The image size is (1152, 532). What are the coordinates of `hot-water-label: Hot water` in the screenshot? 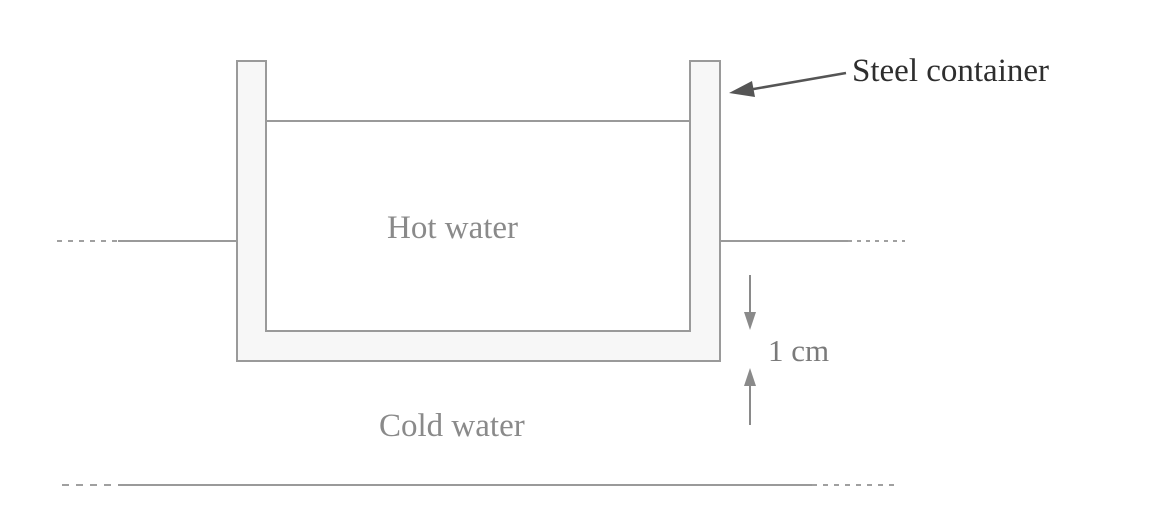 It's located at (453, 228).